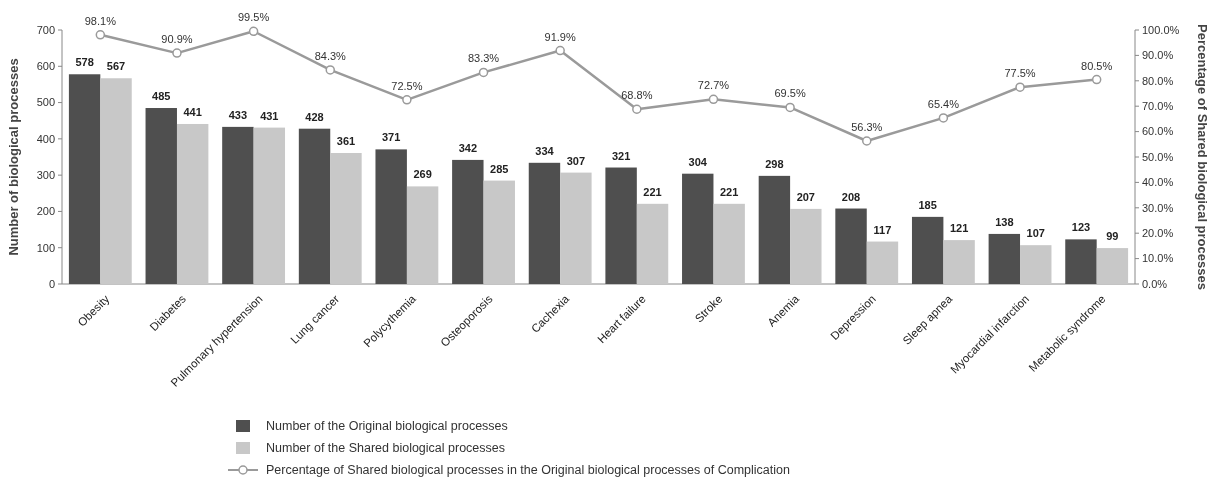  I want to click on data-label: 99, so click(1112, 236).